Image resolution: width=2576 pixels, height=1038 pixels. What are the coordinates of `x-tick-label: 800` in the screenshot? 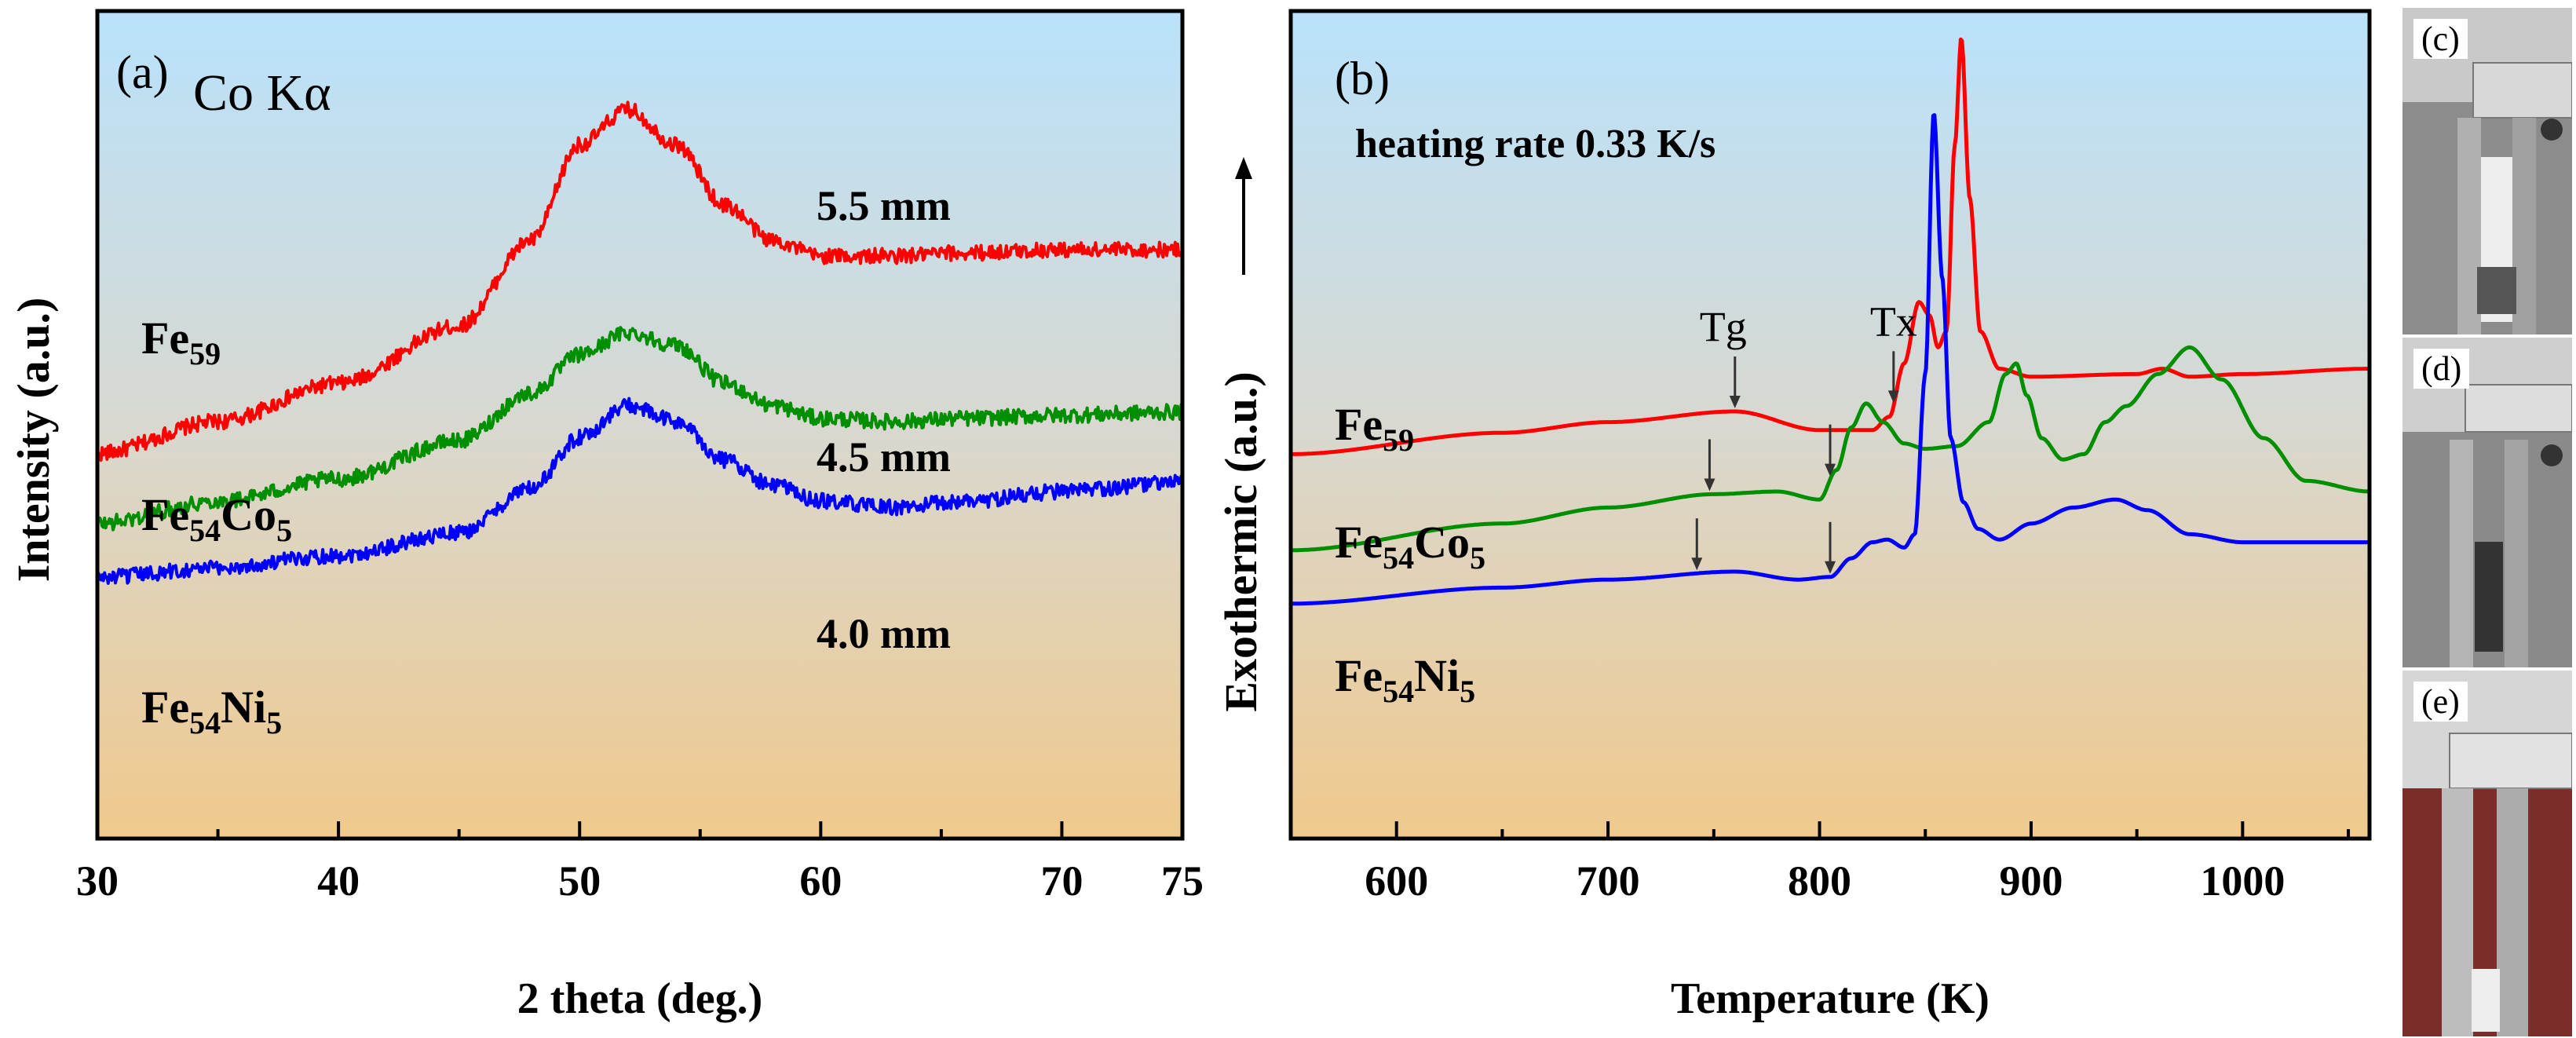 It's located at (1820, 881).